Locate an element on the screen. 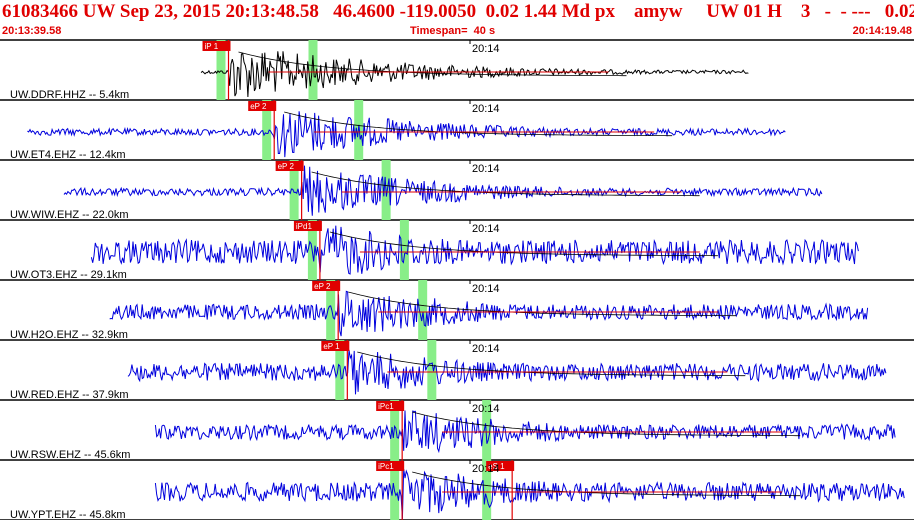  station-label: UW.RSW.EHZ -- 45.6km is located at coordinates (70, 455).